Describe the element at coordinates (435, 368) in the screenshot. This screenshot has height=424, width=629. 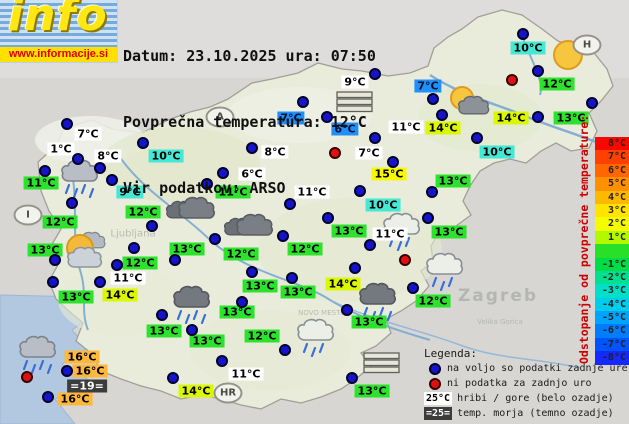
I see `blue-dot-icon` at that location.